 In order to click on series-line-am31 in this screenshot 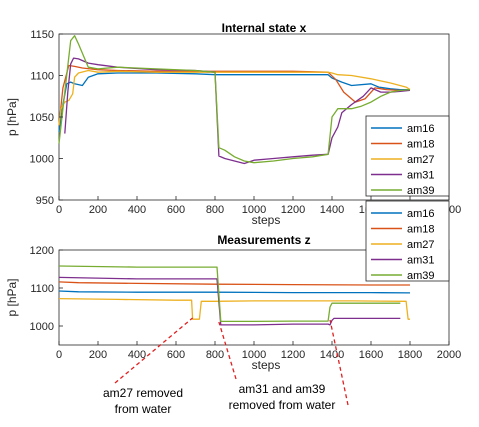, I will do `click(229, 301)`.